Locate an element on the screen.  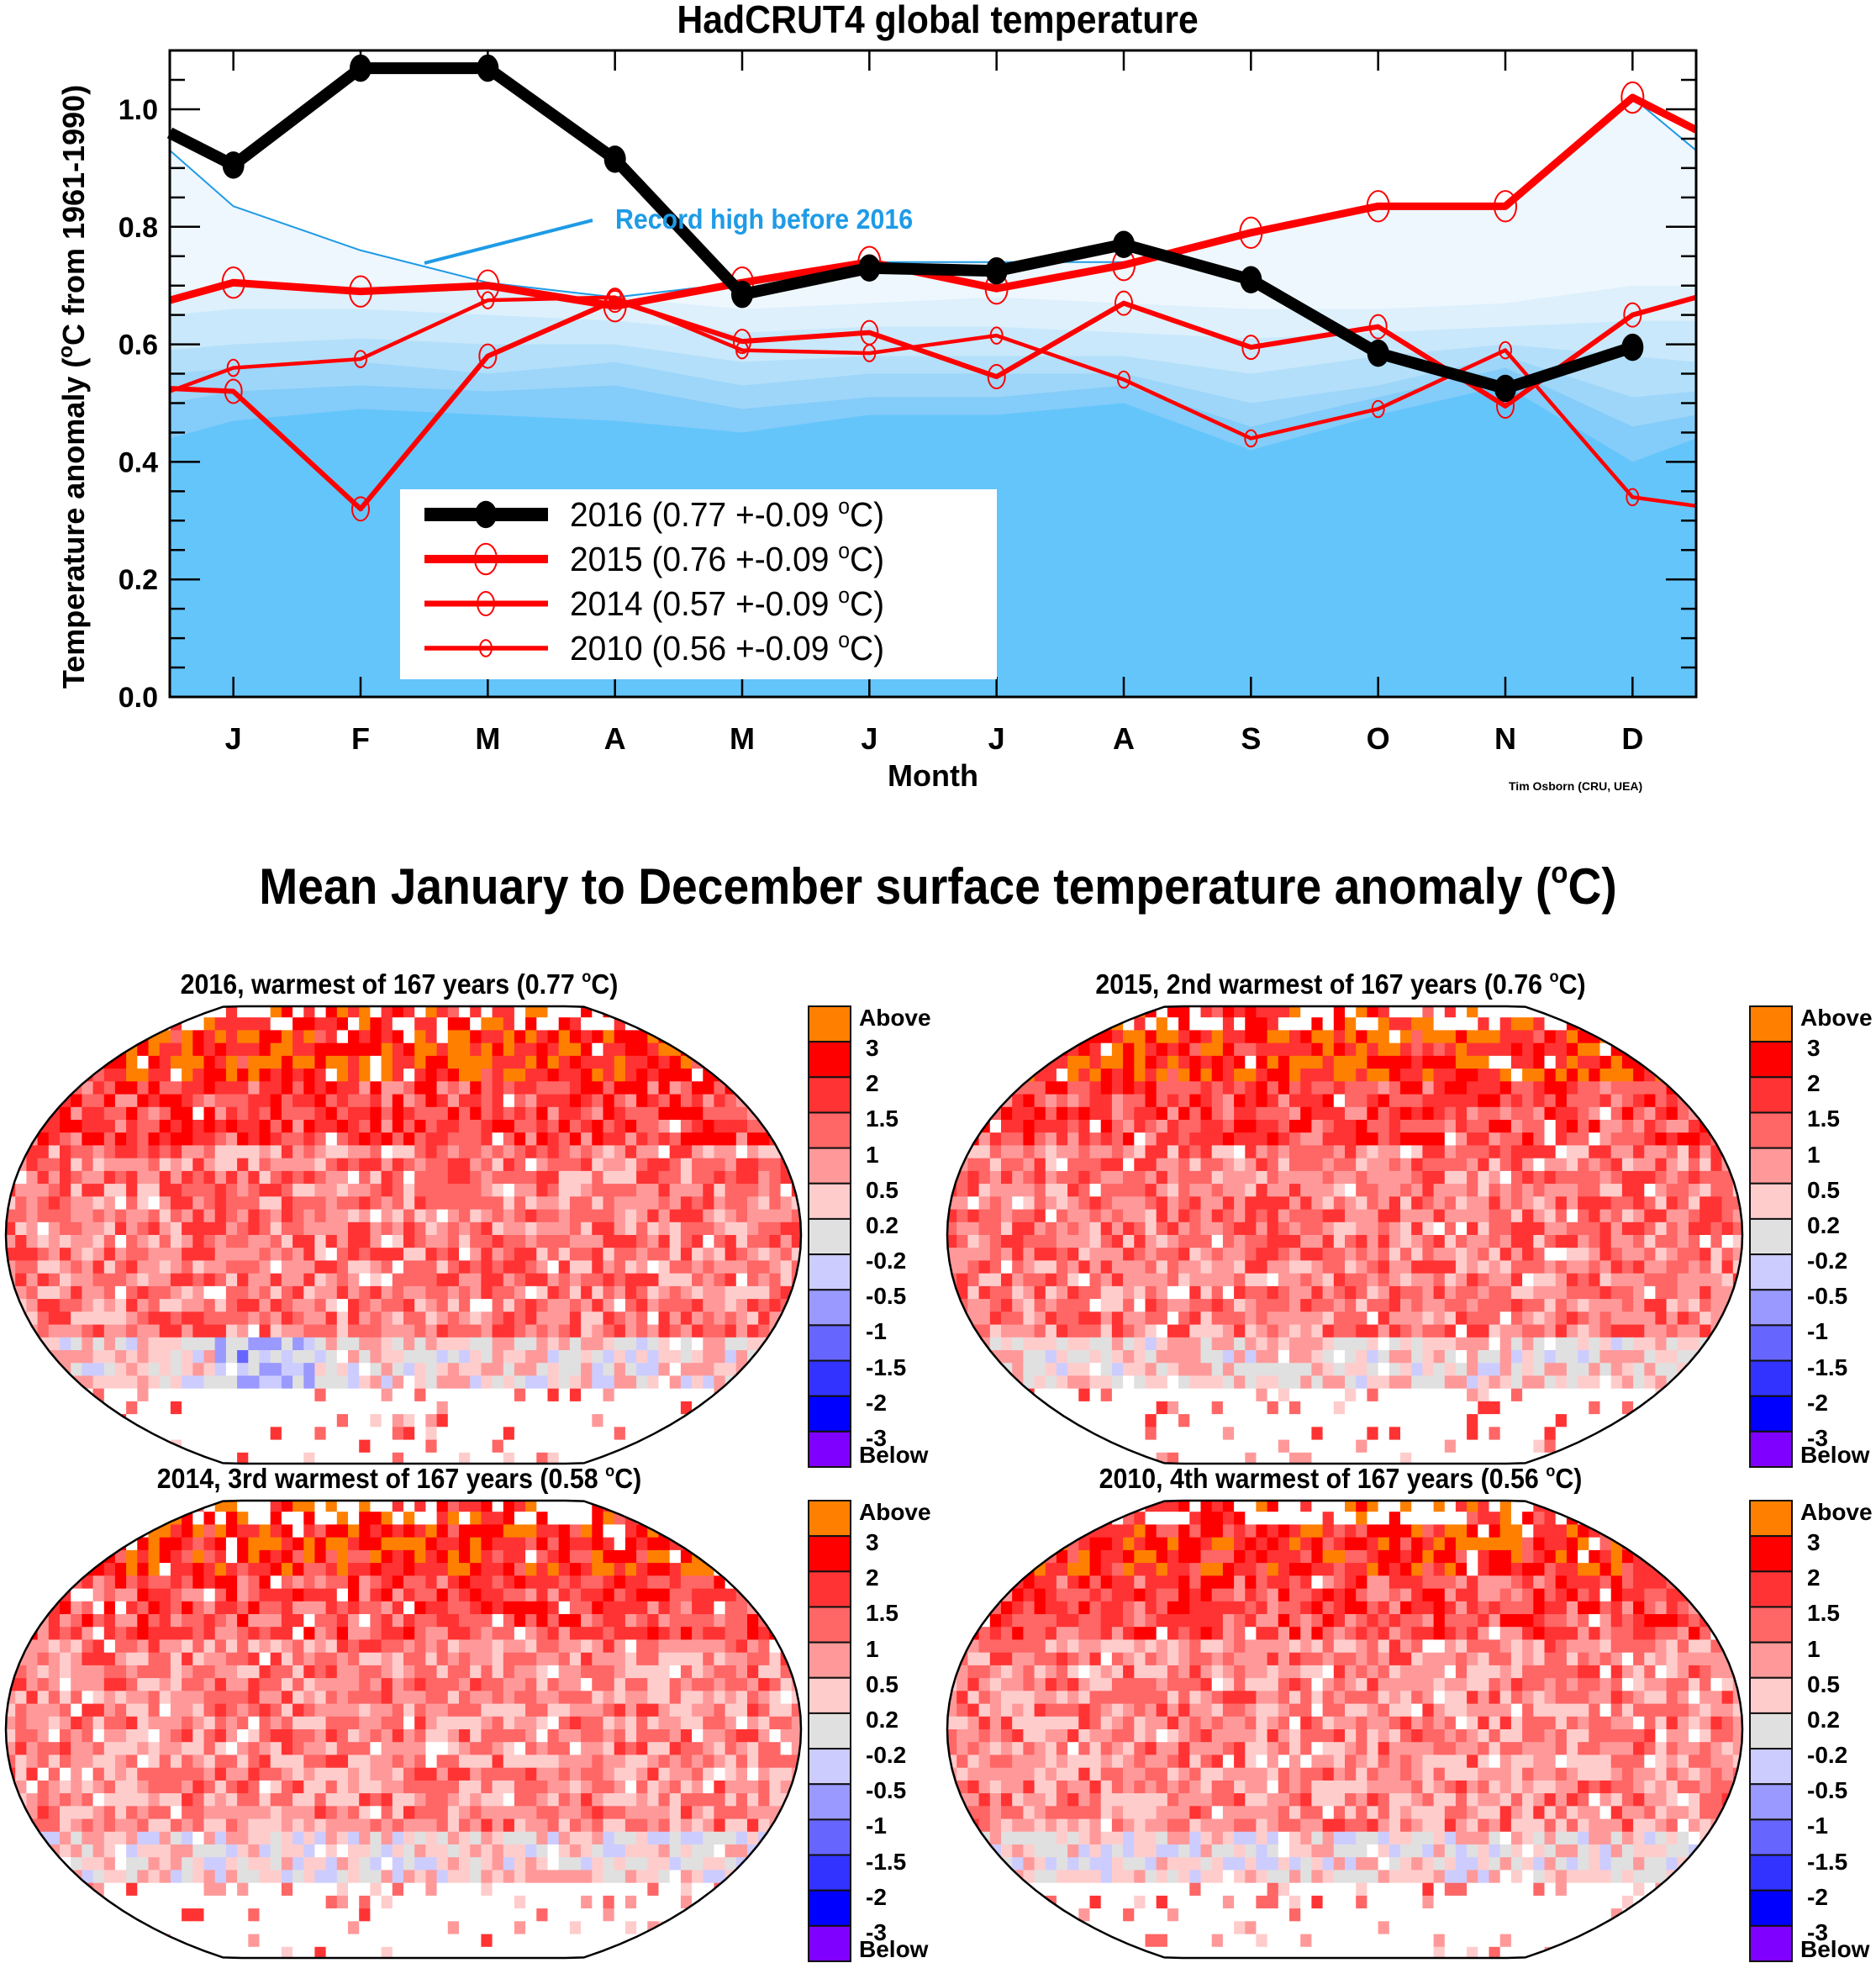
legend-label: 2010 (0.56 +-0.09 oC) is located at coordinates (727, 648).